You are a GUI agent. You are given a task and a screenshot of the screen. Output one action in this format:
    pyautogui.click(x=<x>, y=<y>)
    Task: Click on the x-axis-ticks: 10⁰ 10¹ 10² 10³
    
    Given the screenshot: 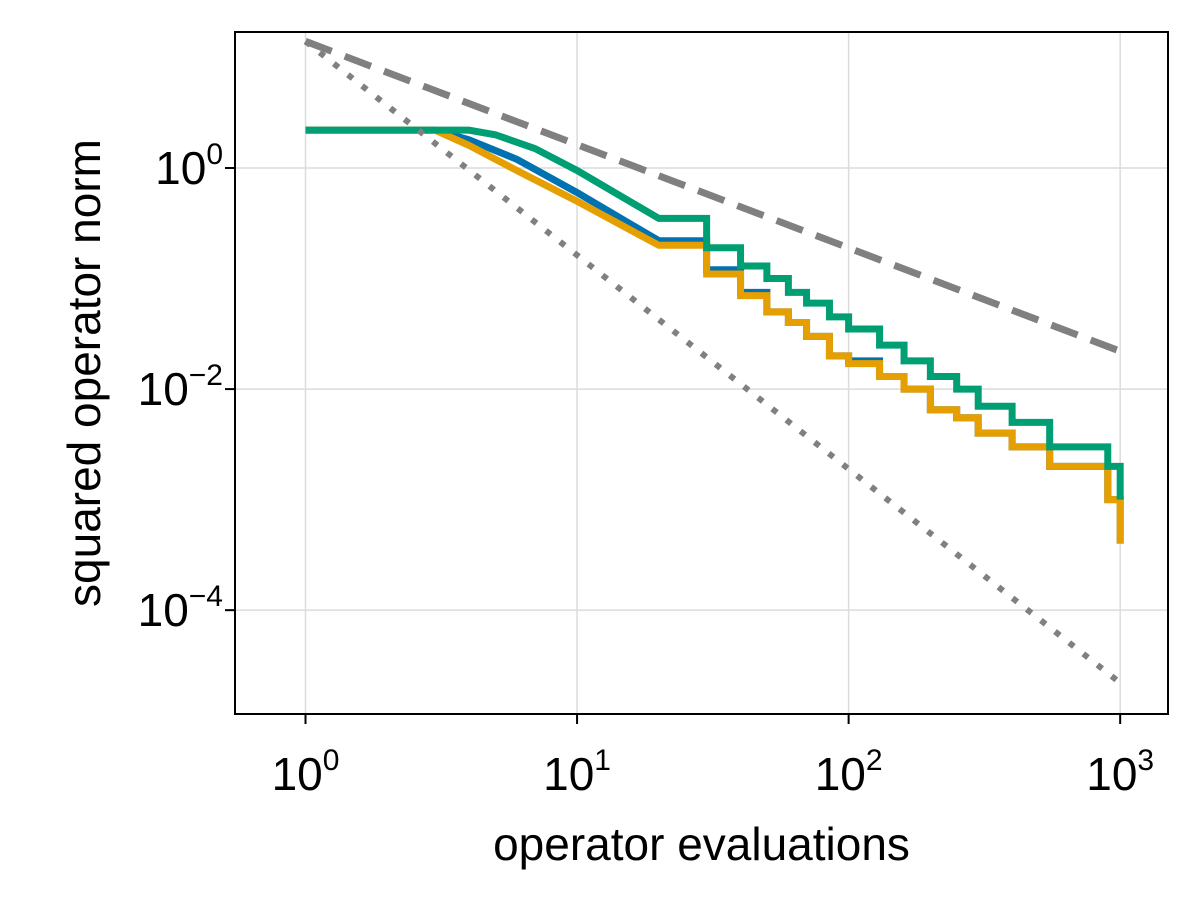 What is the action you would take?
    pyautogui.click(x=713, y=757)
    